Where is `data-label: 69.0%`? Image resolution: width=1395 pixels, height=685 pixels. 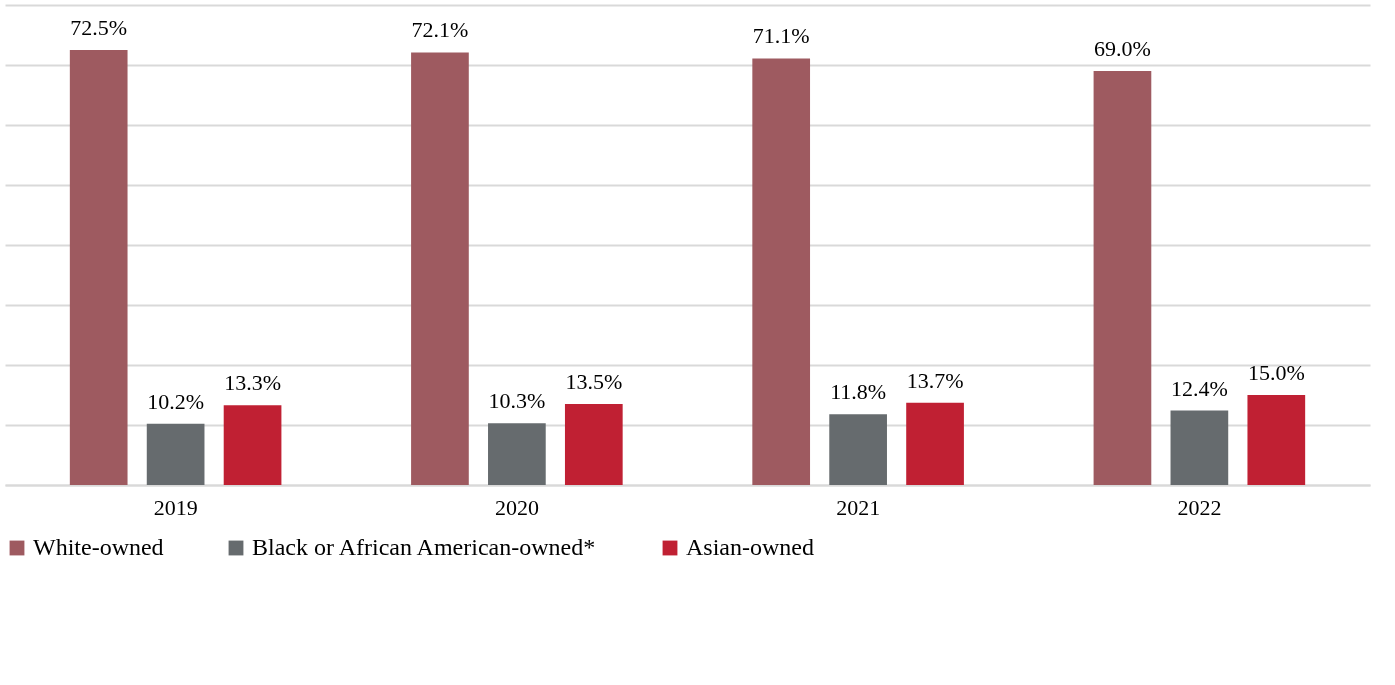
data-label: 69.0% is located at coordinates (1122, 48).